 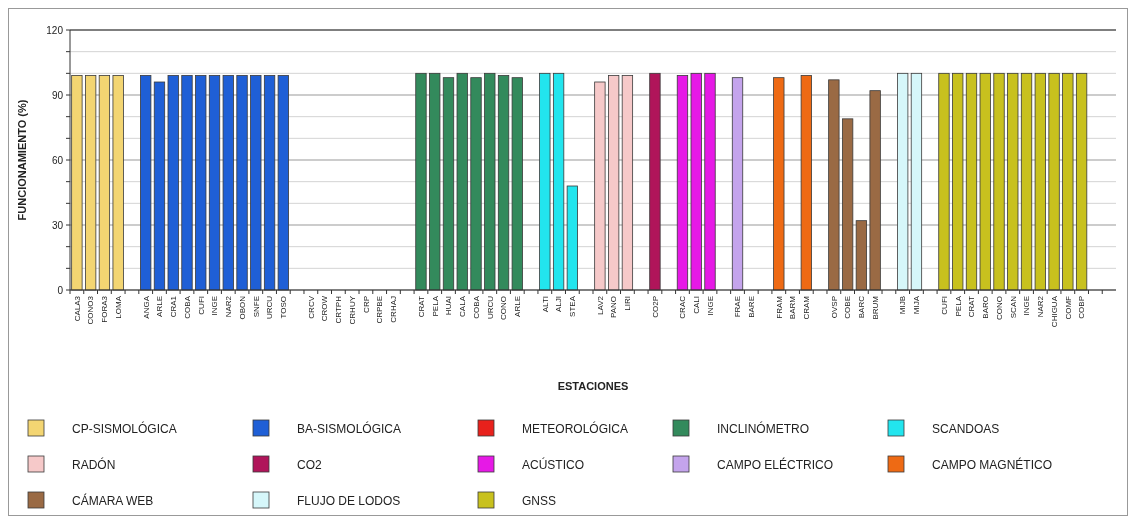 I want to click on x-axis-title: ESTACIONES, so click(x=593, y=386).